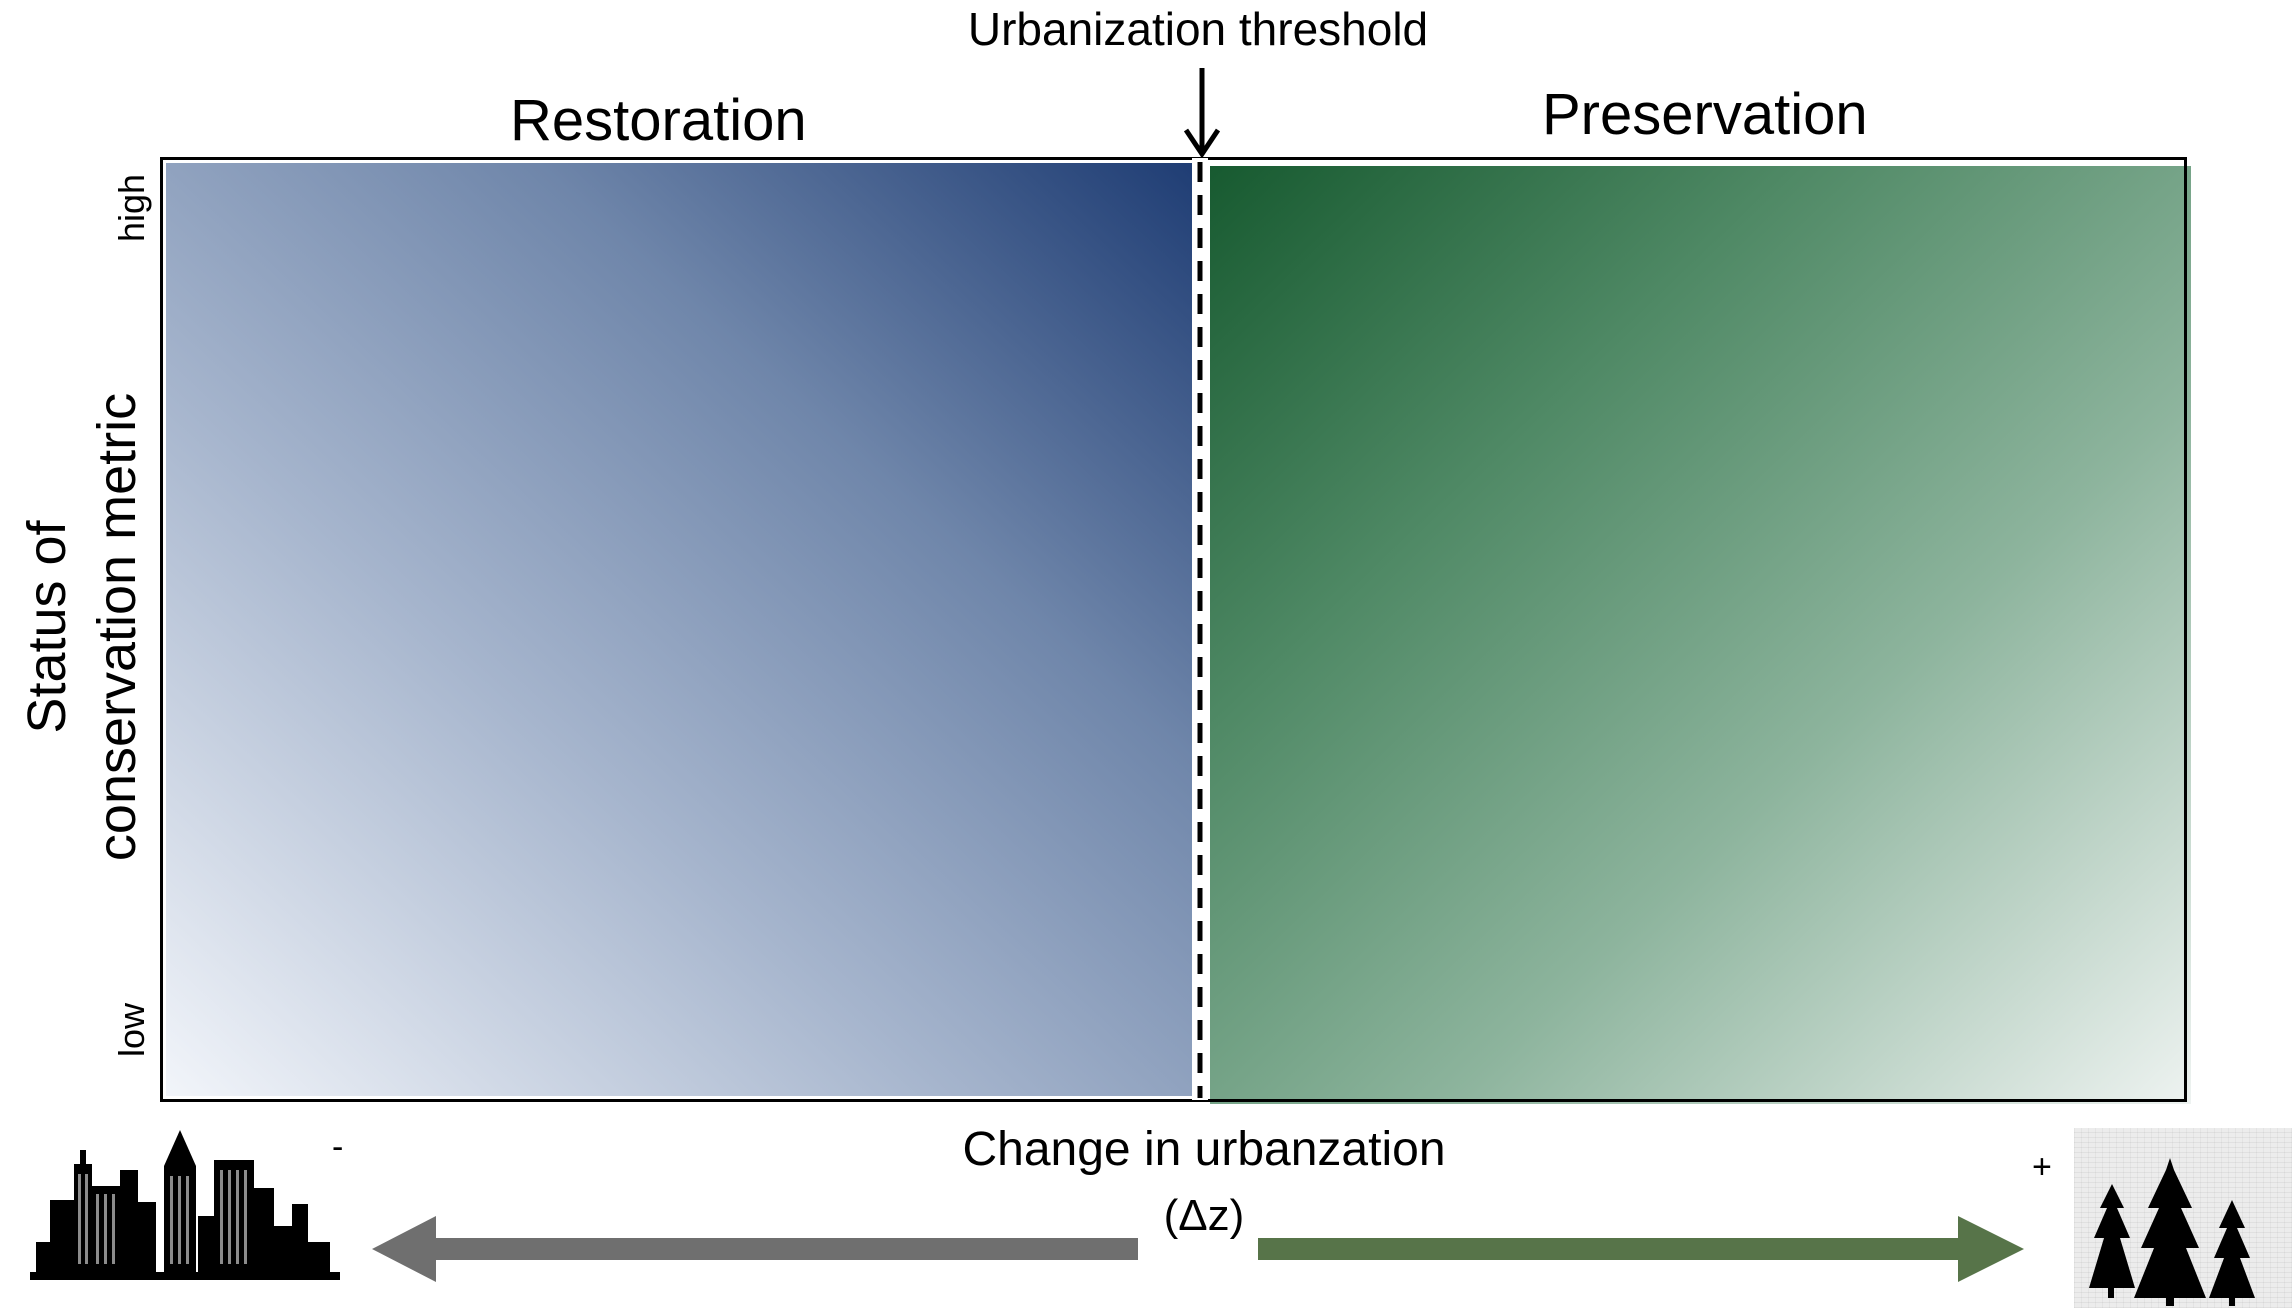 Image resolution: width=2292 pixels, height=1308 pixels. What do you see at coordinates (338, 1147) in the screenshot?
I see `minus-sign: -` at bounding box center [338, 1147].